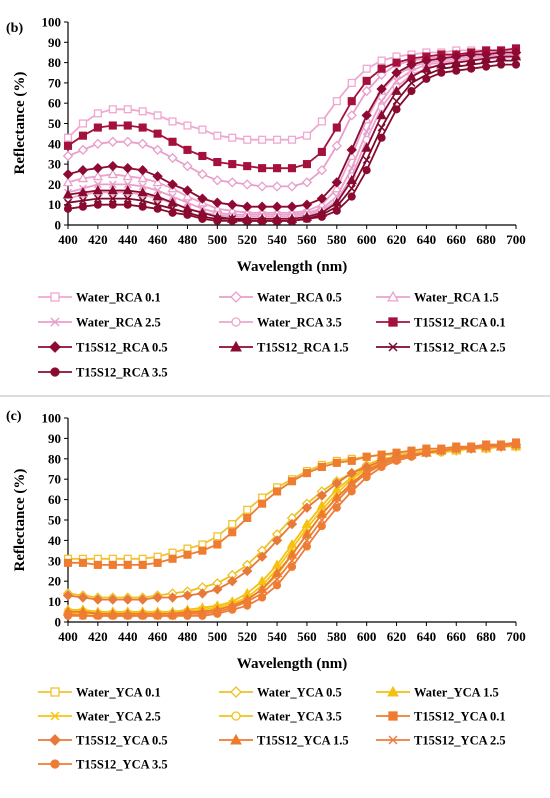 The width and height of the screenshot is (550, 798). I want to click on x-tick-label: 500, so click(218, 239).